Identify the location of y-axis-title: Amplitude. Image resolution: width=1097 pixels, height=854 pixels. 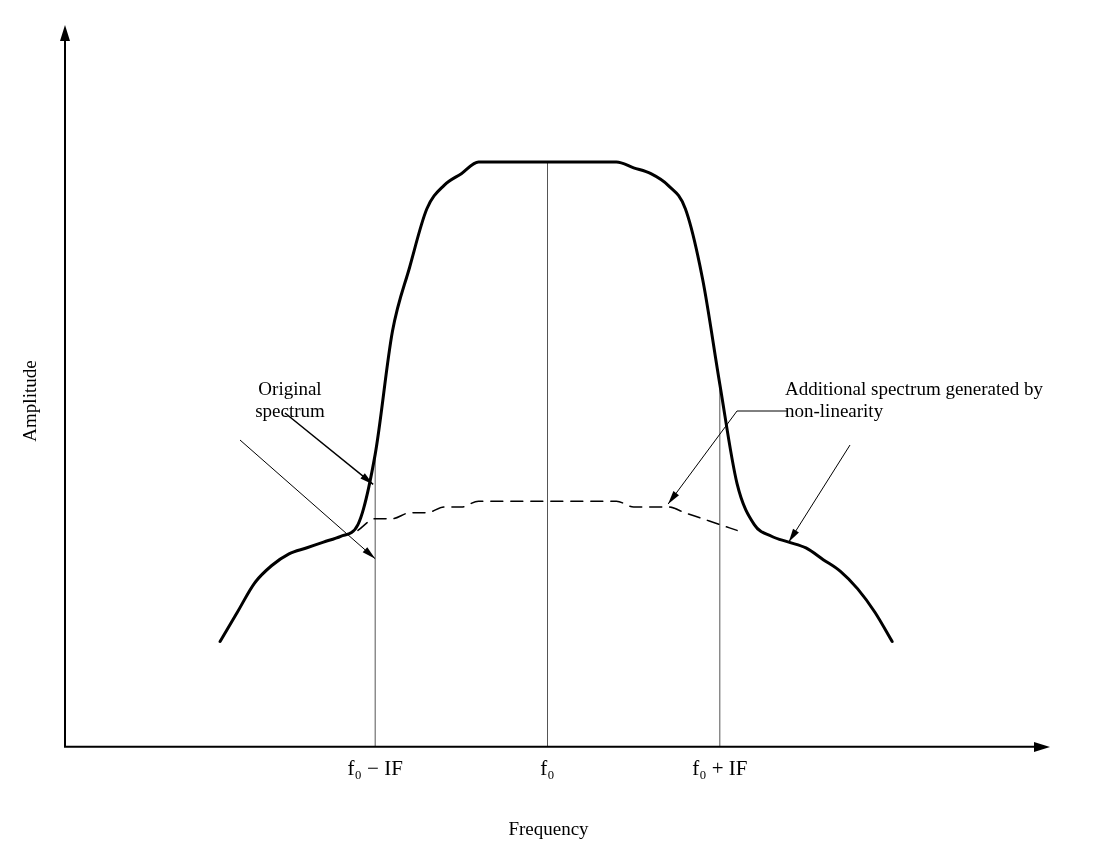
(30, 401).